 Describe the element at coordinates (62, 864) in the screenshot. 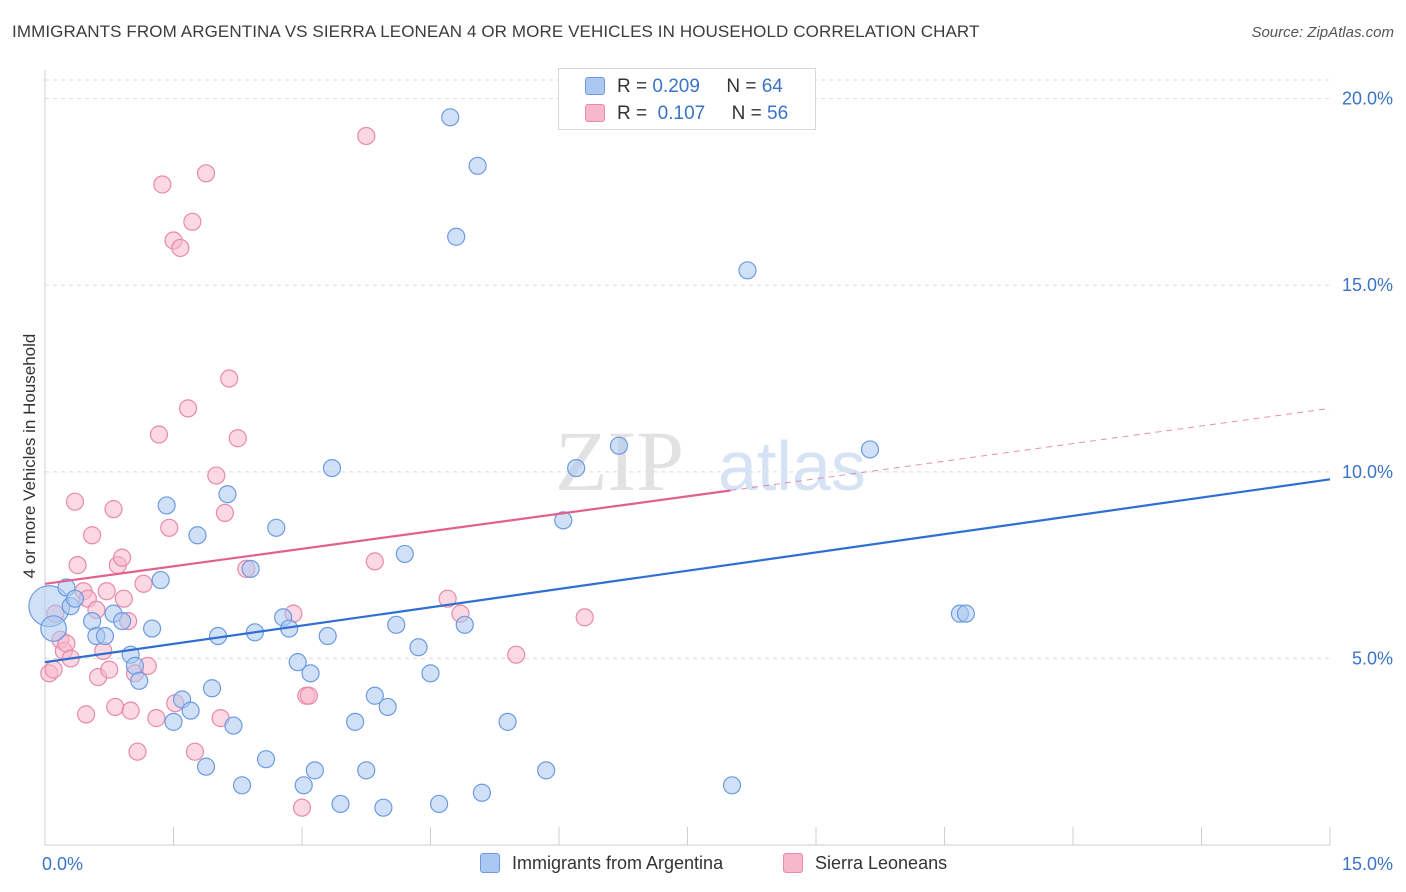

I see `x-tick-label: 0.0%` at that location.